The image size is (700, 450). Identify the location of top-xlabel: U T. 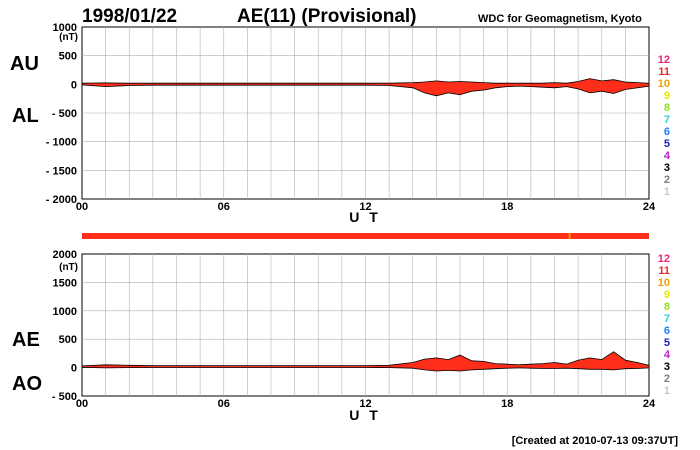
(365, 217).